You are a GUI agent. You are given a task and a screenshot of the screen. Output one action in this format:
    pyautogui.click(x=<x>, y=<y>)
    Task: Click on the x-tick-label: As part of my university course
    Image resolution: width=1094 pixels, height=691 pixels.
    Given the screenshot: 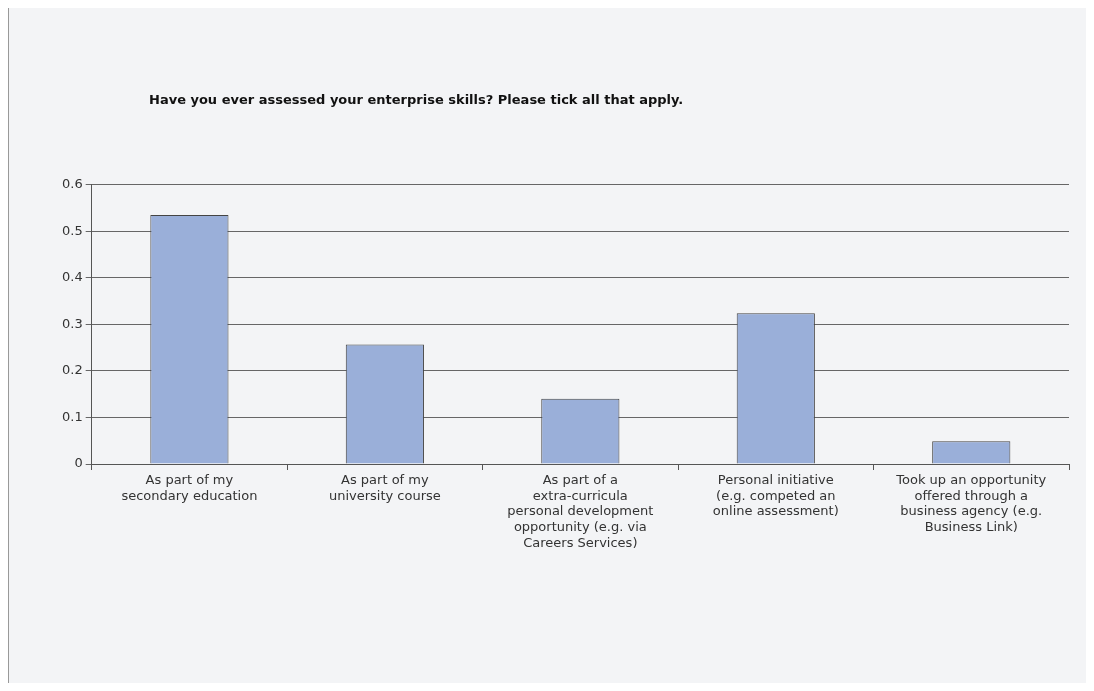 What is the action you would take?
    pyautogui.click(x=384, y=487)
    